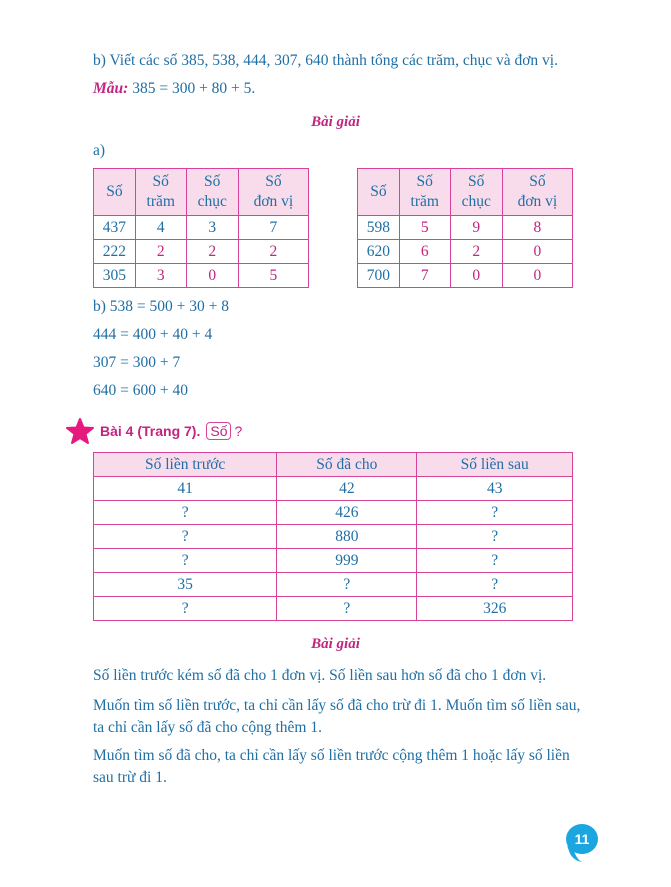 The image size is (671, 887). I want to click on page-number: 11, so click(582, 839).